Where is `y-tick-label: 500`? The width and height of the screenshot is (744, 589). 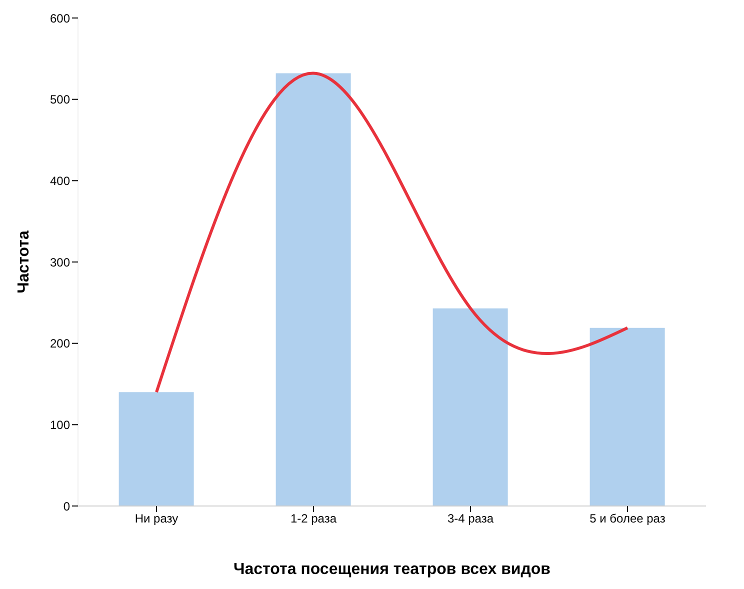 y-tick-label: 500 is located at coordinates (60, 99).